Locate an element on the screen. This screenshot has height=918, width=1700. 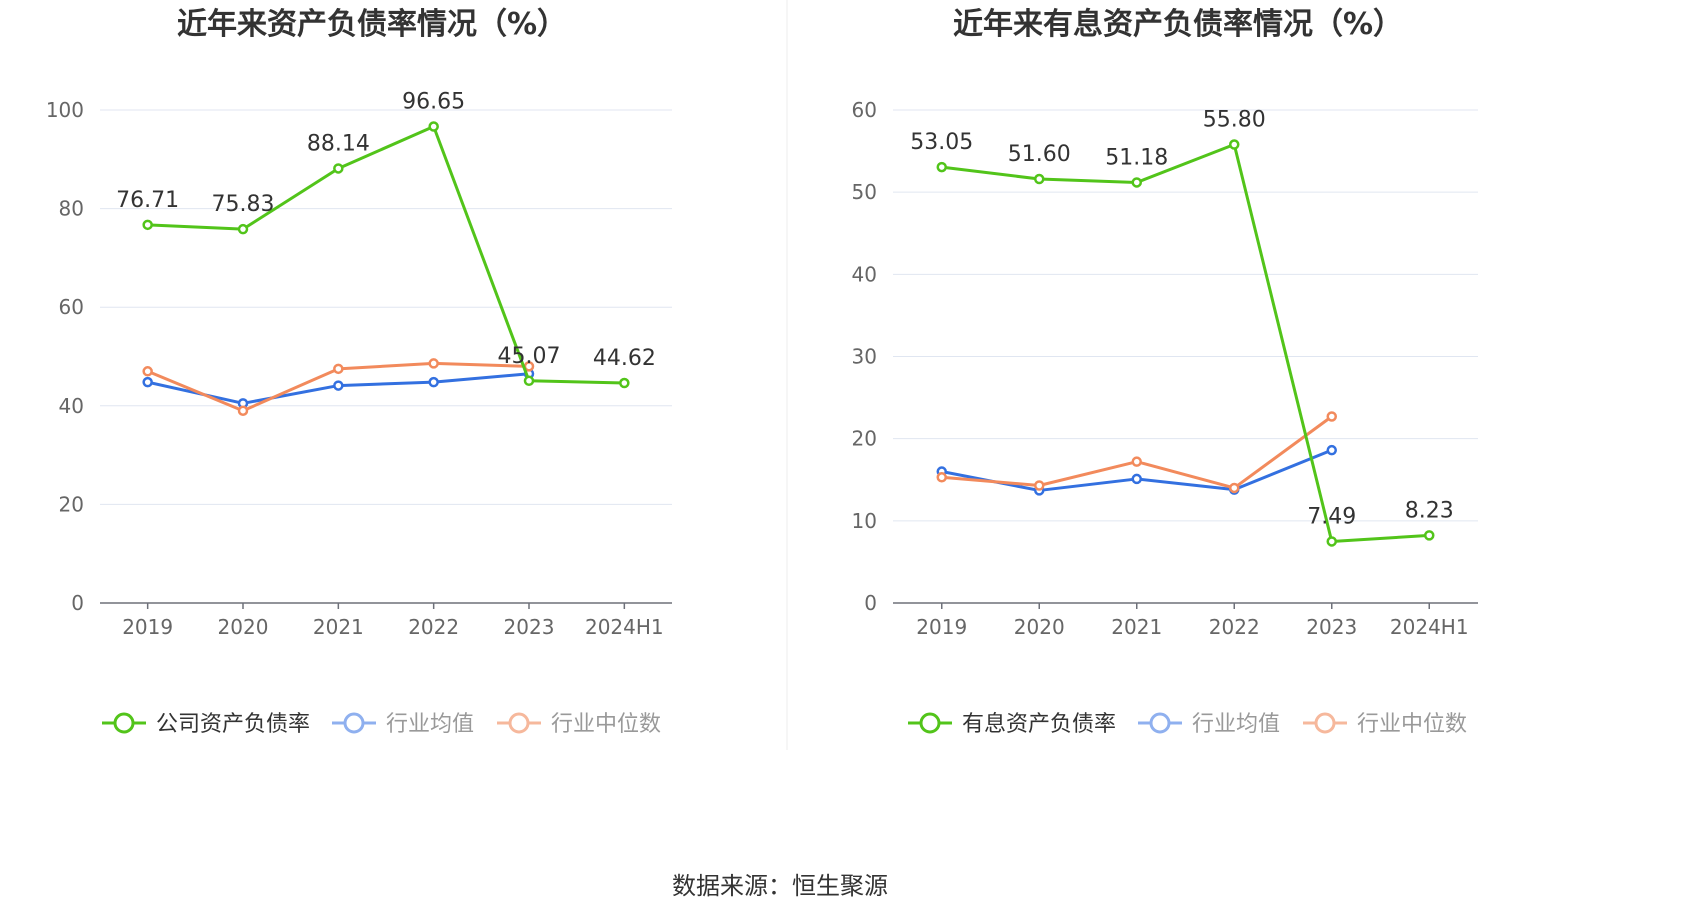
chart-title: 近年来有息资产负债率情况（%） is located at coordinates (1178, 24).